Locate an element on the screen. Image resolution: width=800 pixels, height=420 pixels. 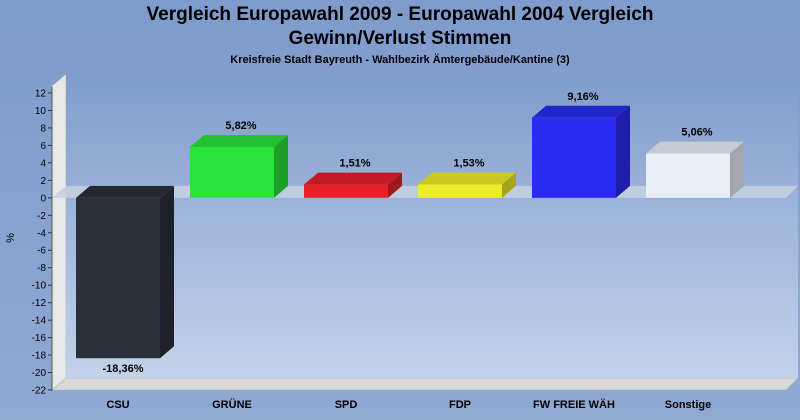
y-tick-label: -6 is located at coordinates (41, 251).